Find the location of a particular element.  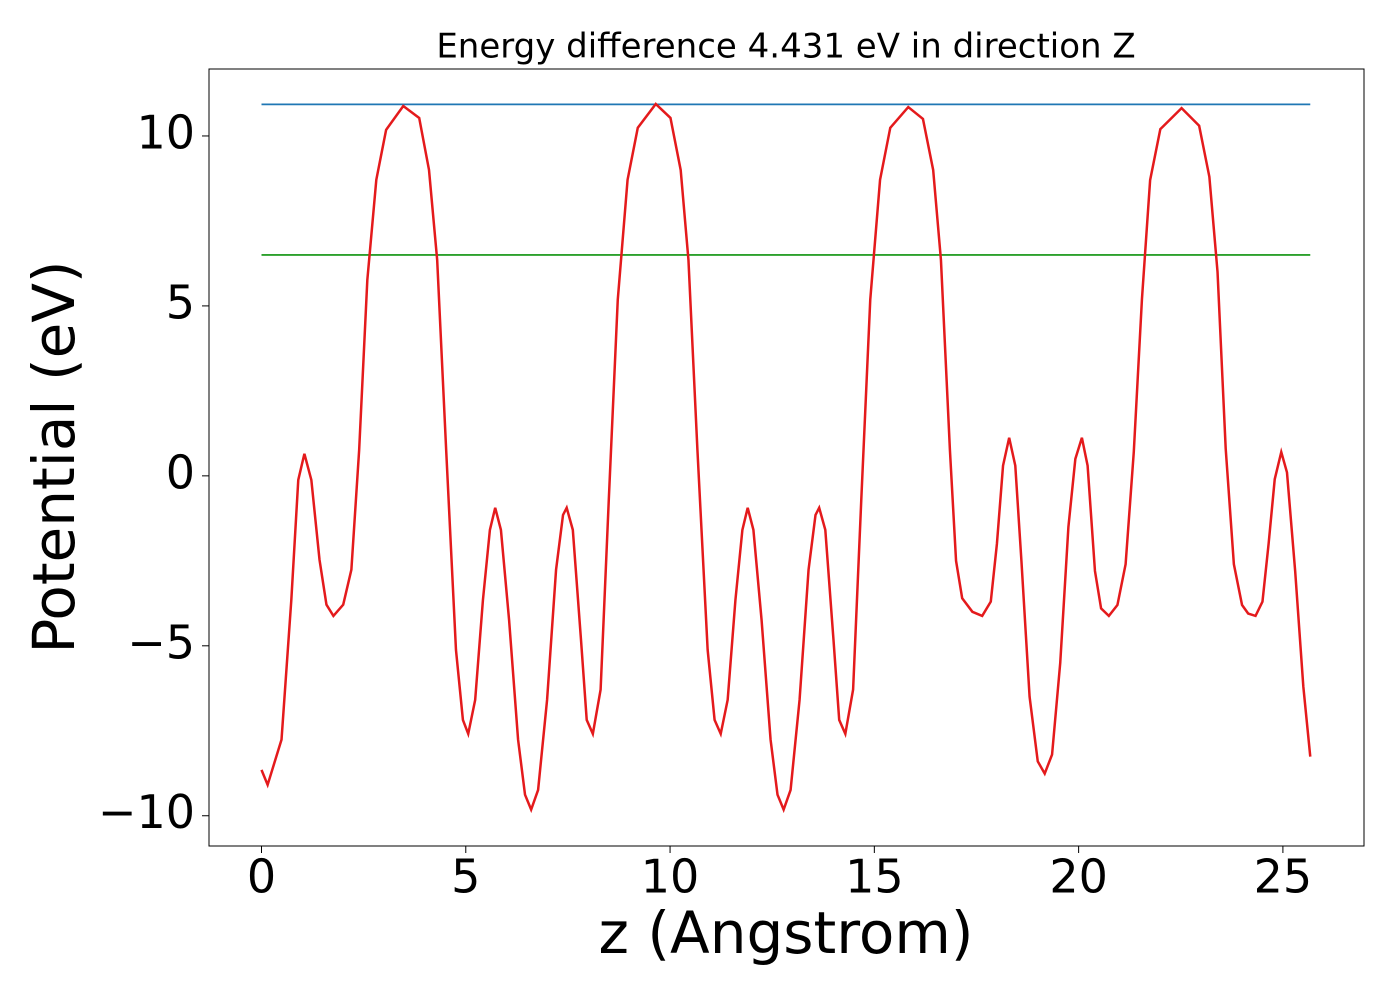

y-tick-label: −5 is located at coordinates (161, 642).